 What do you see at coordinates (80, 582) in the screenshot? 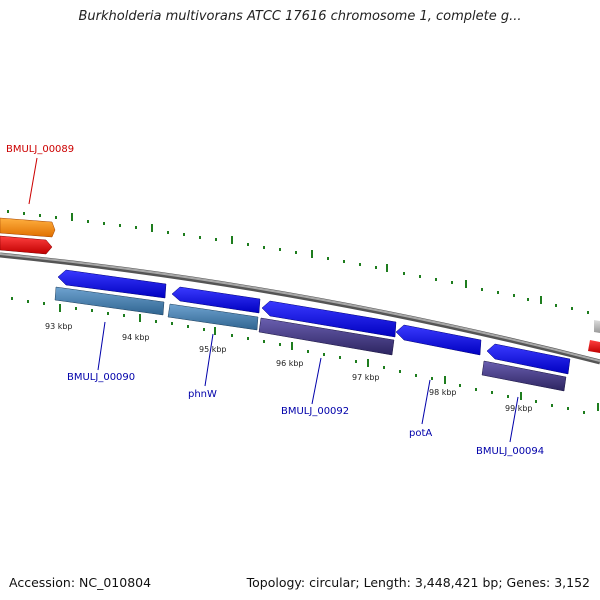
I see `accession-text: Accession: NC_010804` at bounding box center [80, 582].